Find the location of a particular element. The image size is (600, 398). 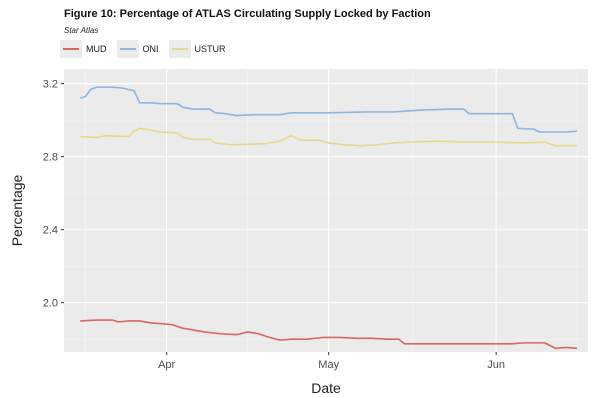

y-tick-label: 3.2 is located at coordinates (50, 85).